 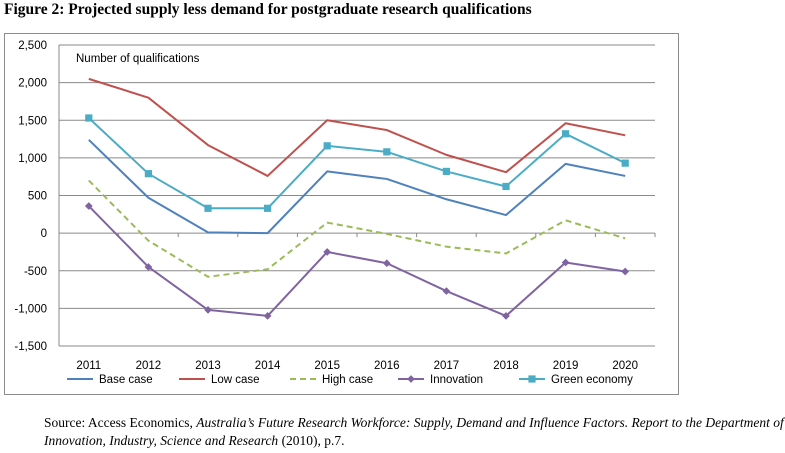 I want to click on y-tick-label: 500, so click(x=37, y=197).